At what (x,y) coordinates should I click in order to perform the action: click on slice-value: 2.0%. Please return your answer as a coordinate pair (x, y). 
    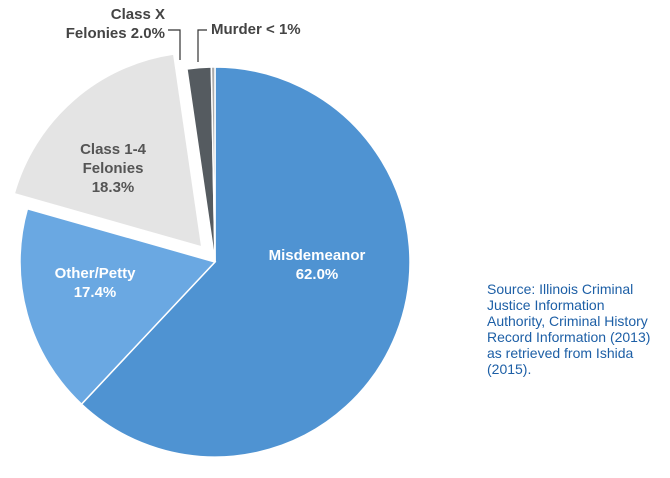
    Looking at the image, I should click on (147, 33).